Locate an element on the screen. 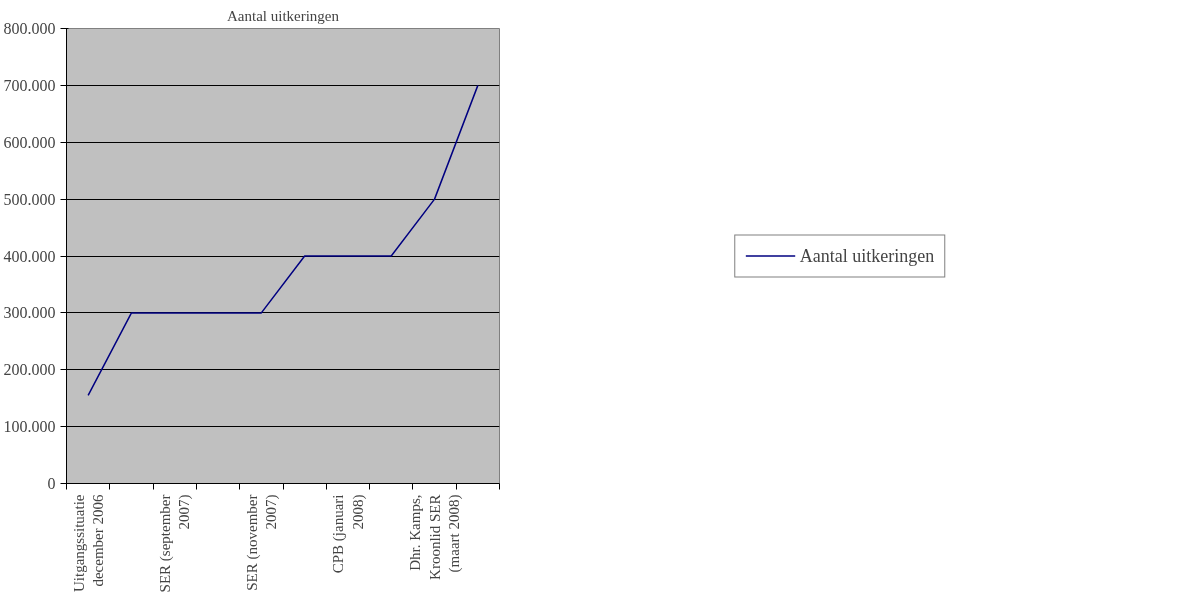 The image size is (1192, 603). y-tick-label: 500.000 is located at coordinates (29, 199).